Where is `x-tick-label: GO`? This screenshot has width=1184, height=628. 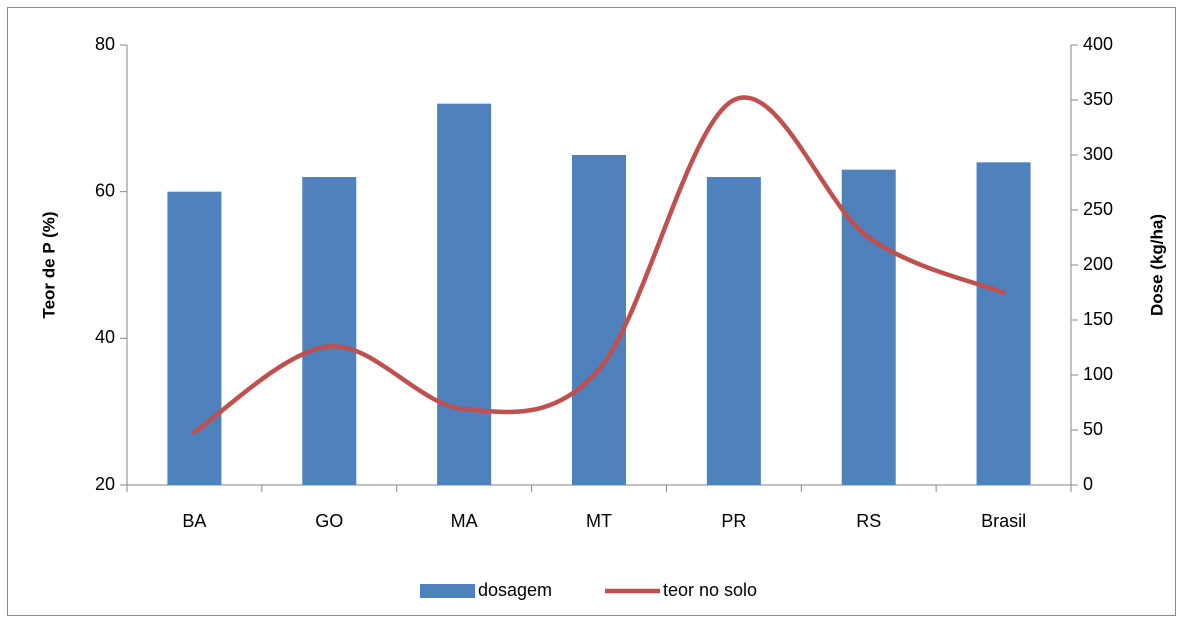 x-tick-label: GO is located at coordinates (329, 521).